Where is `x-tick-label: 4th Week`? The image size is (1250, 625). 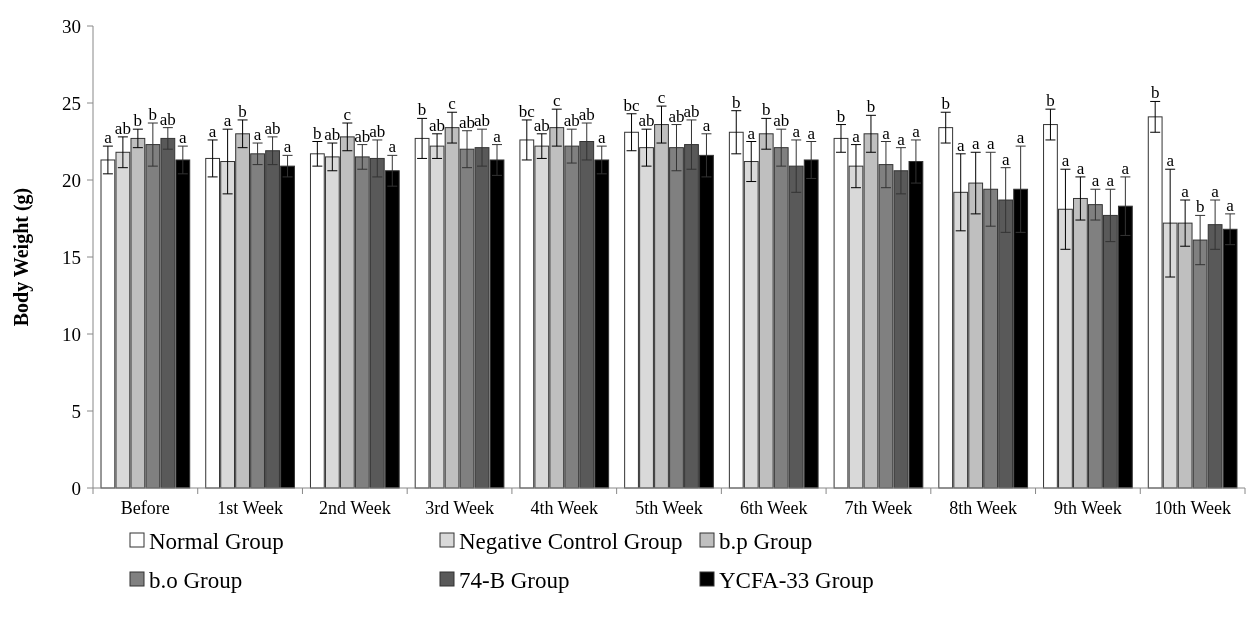
x-tick-label: 4th Week is located at coordinates (564, 508).